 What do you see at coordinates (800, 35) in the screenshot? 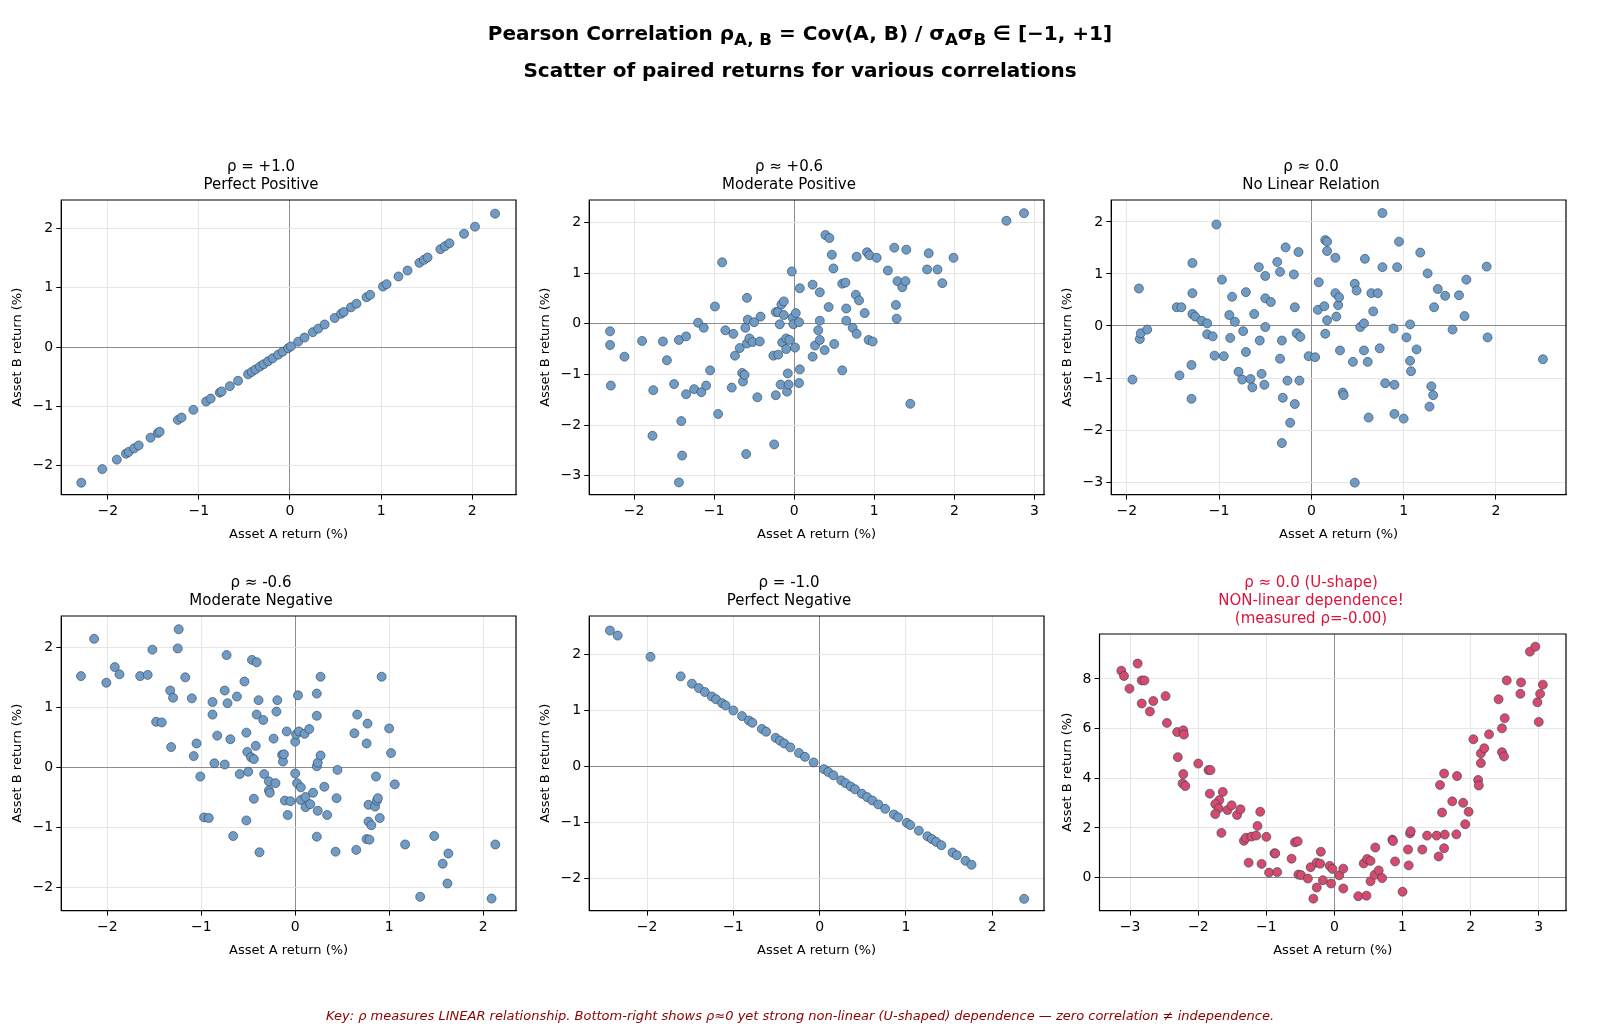
I see `text: Pearson Correlation ρ$_{A, B}$ = Cov(A, B) / σ$_{A}$σ$_{B}$ ∈ [−1, +1]` at bounding box center [800, 35].